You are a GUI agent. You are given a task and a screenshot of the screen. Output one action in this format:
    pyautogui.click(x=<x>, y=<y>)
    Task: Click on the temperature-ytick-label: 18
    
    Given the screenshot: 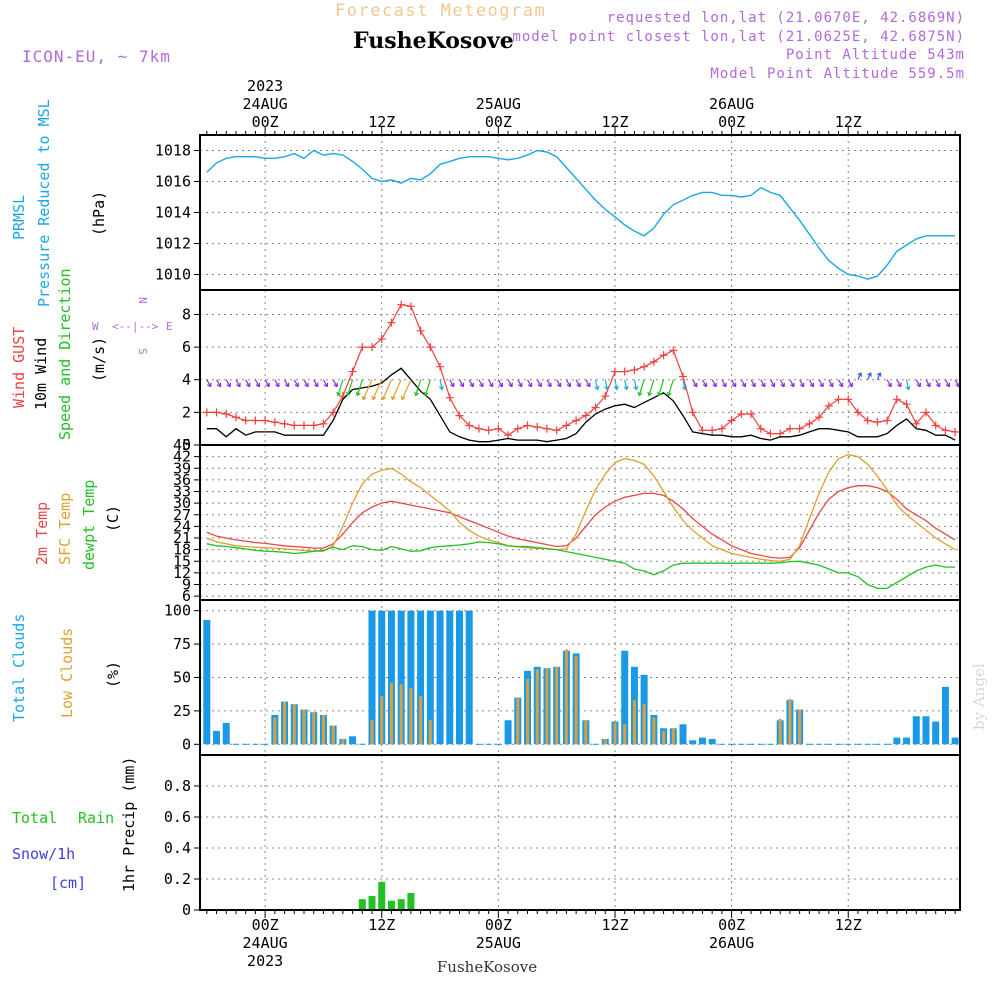 What is the action you would take?
    pyautogui.click(x=182, y=550)
    